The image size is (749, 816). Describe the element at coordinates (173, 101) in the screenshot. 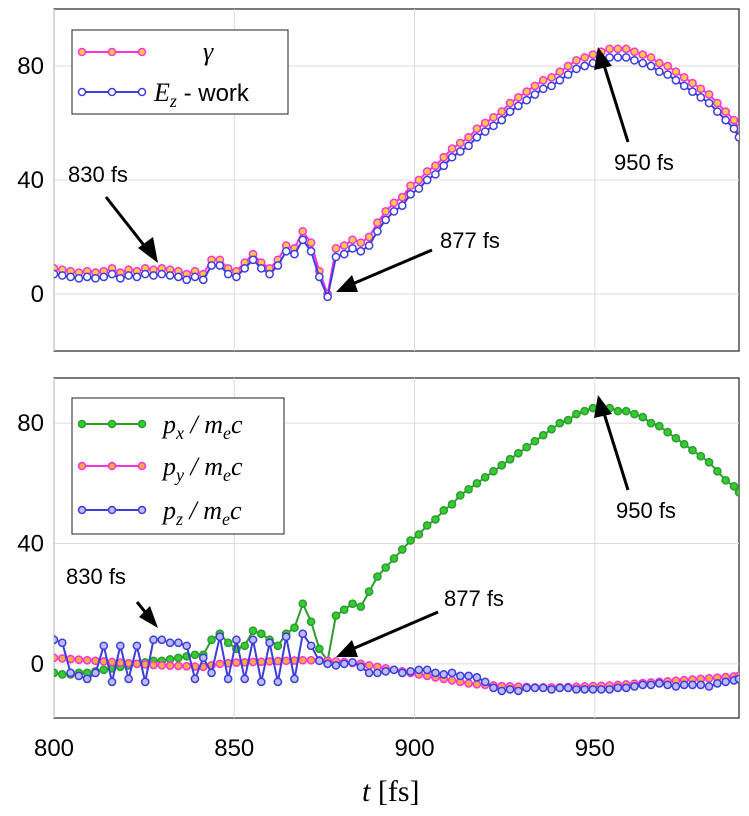

I see `top-legend-ez-sub: z` at that location.